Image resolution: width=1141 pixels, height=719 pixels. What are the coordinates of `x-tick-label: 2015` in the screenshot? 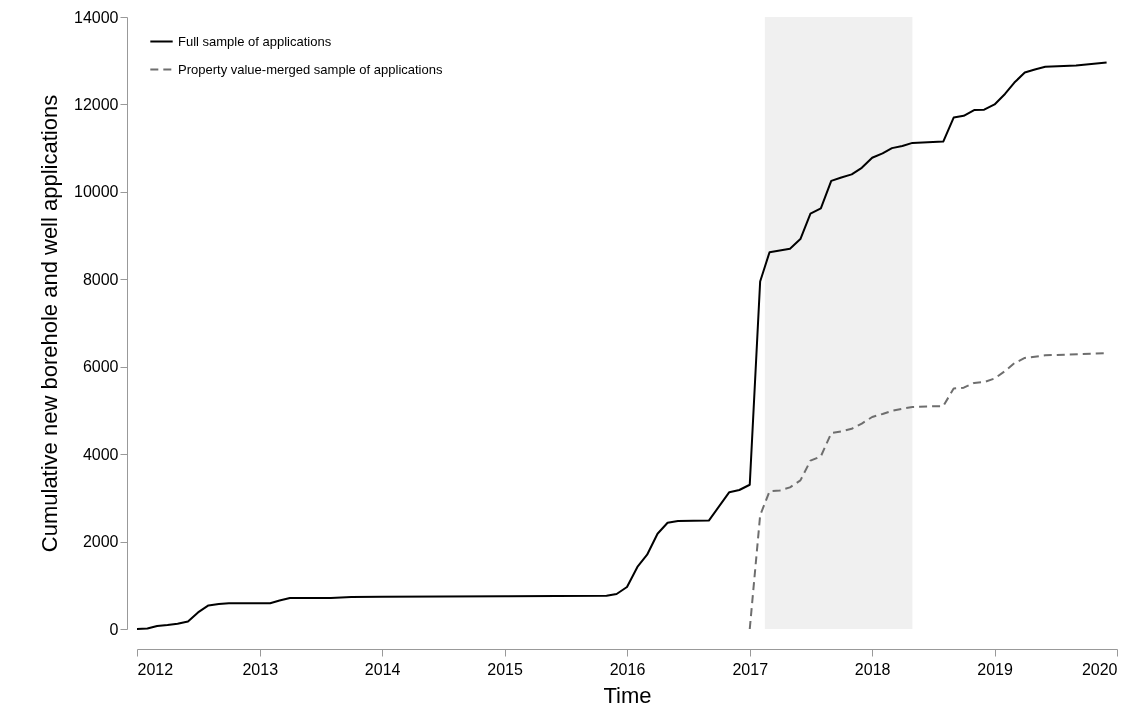 It's located at (505, 669).